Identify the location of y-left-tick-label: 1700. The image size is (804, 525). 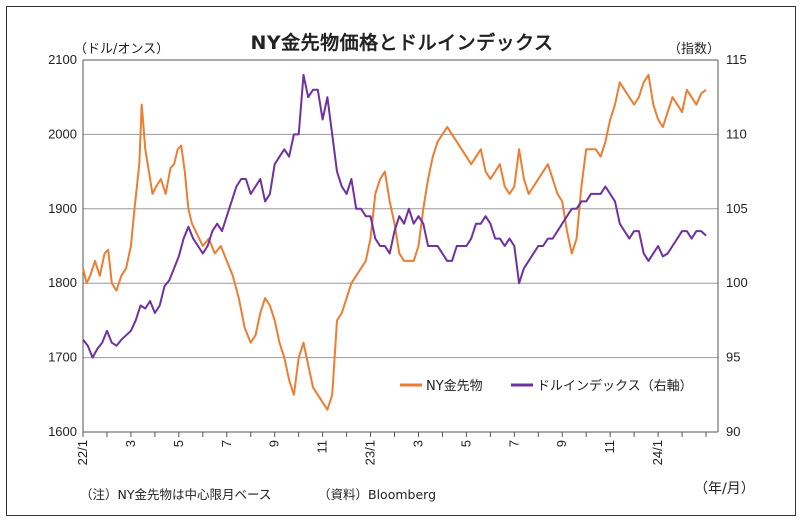
(62, 357).